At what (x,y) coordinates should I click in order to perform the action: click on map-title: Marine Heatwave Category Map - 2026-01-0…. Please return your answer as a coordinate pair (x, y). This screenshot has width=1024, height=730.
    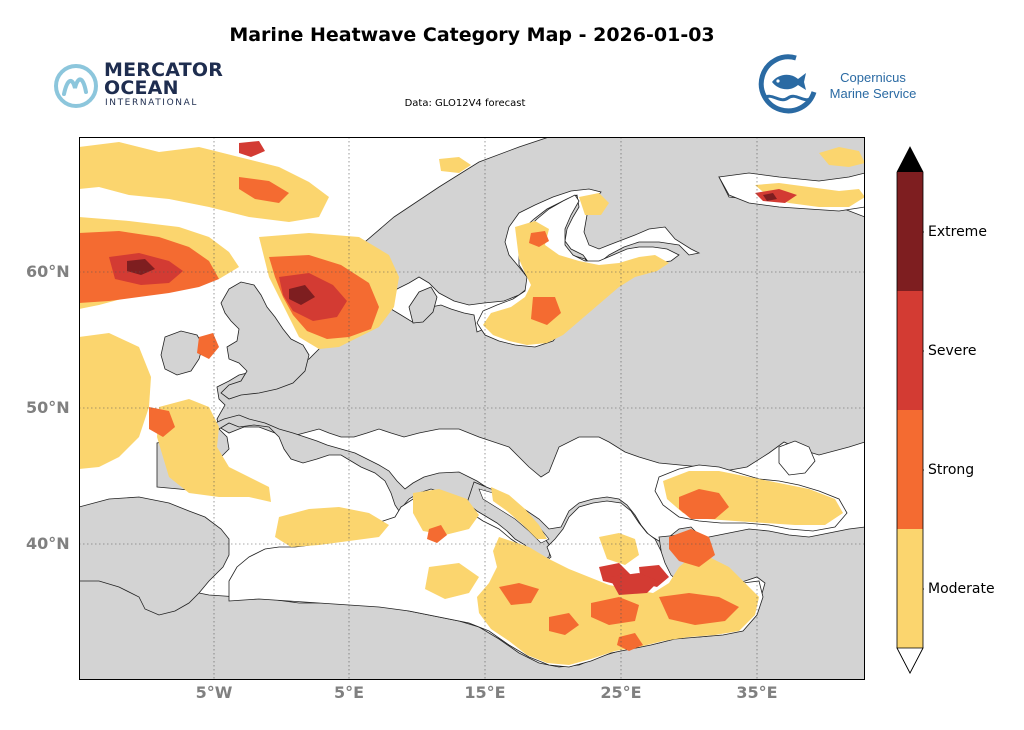
    Looking at the image, I should click on (472, 35).